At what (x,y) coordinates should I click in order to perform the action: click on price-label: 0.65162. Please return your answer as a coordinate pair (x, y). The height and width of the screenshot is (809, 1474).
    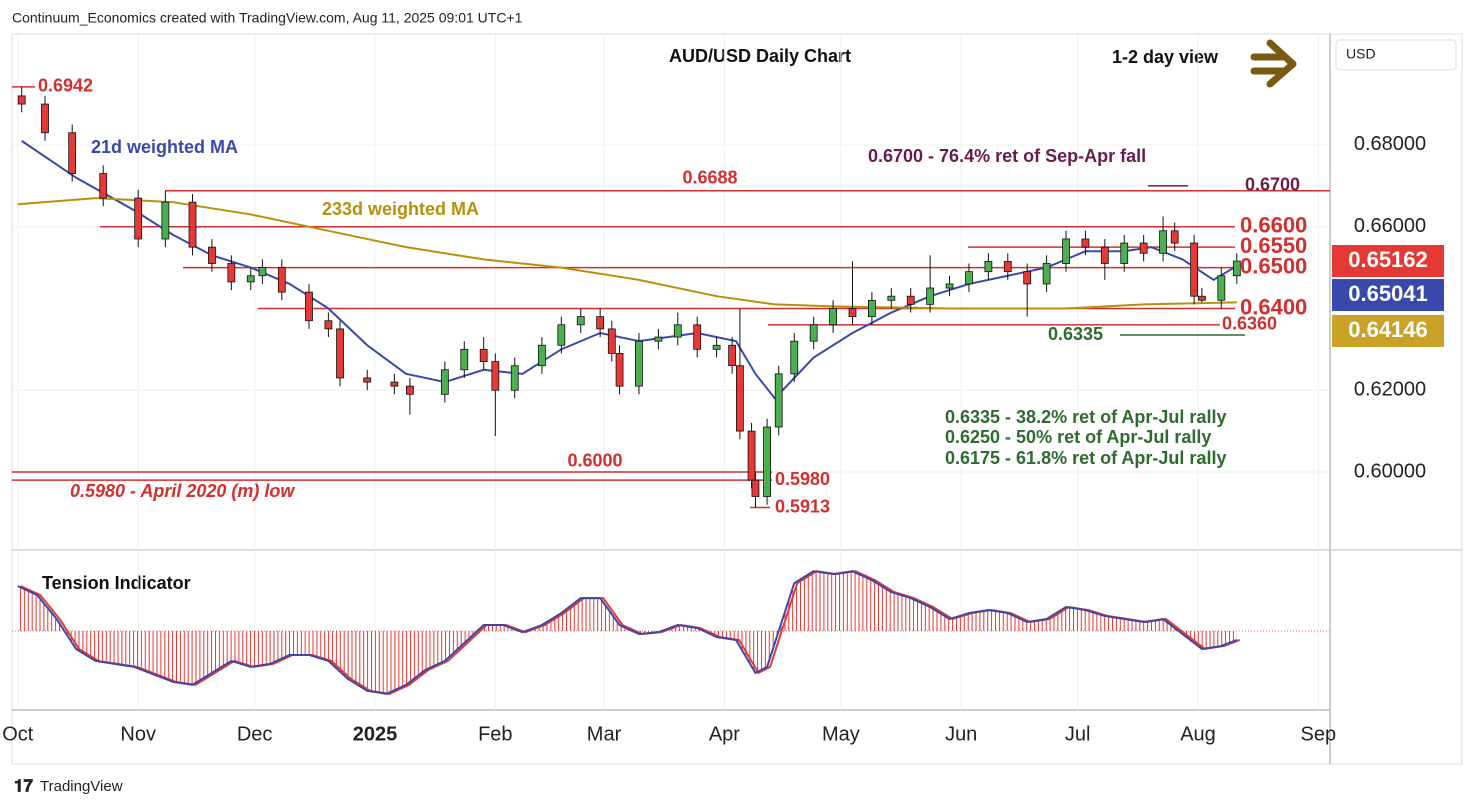
    Looking at the image, I should click on (1388, 259).